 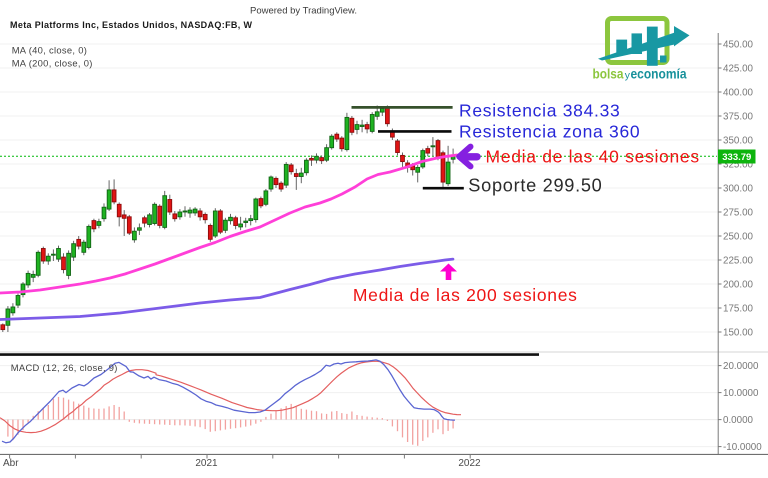 What do you see at coordinates (593, 157) in the screenshot?
I see `svg-text: Media de las 40 sesiones` at bounding box center [593, 157].